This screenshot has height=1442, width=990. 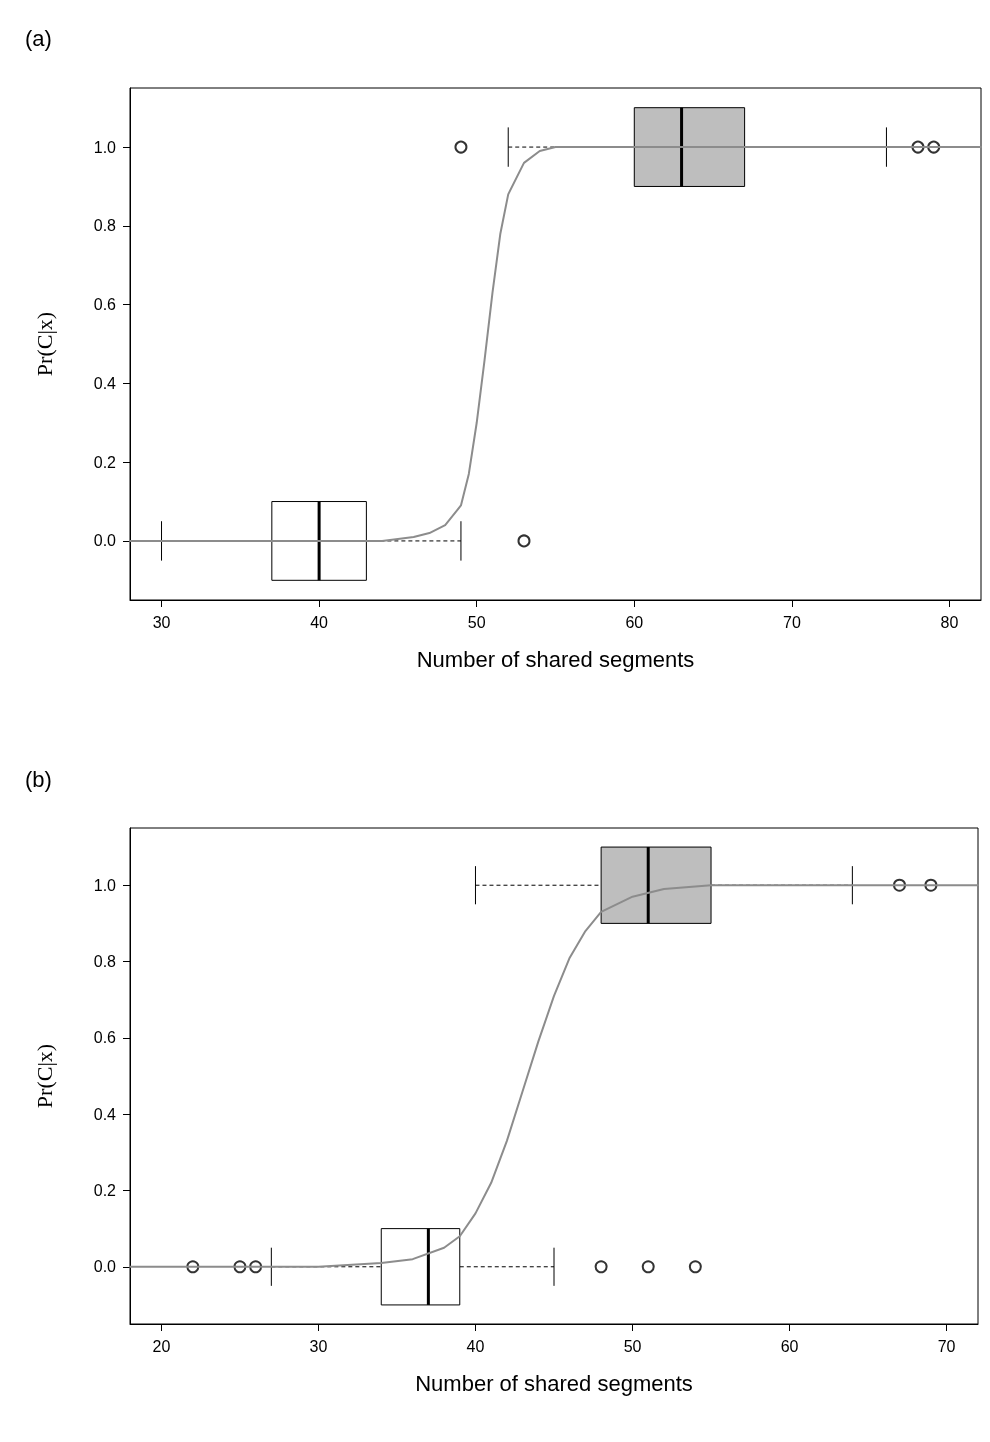 What do you see at coordinates (38, 779) in the screenshot?
I see `chart-title: (b)` at bounding box center [38, 779].